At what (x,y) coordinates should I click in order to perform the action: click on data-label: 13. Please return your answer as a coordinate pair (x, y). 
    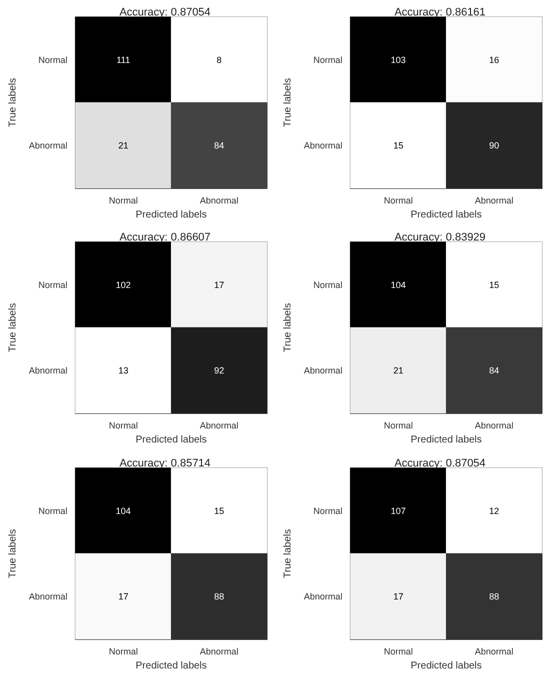
    Looking at the image, I should click on (123, 371).